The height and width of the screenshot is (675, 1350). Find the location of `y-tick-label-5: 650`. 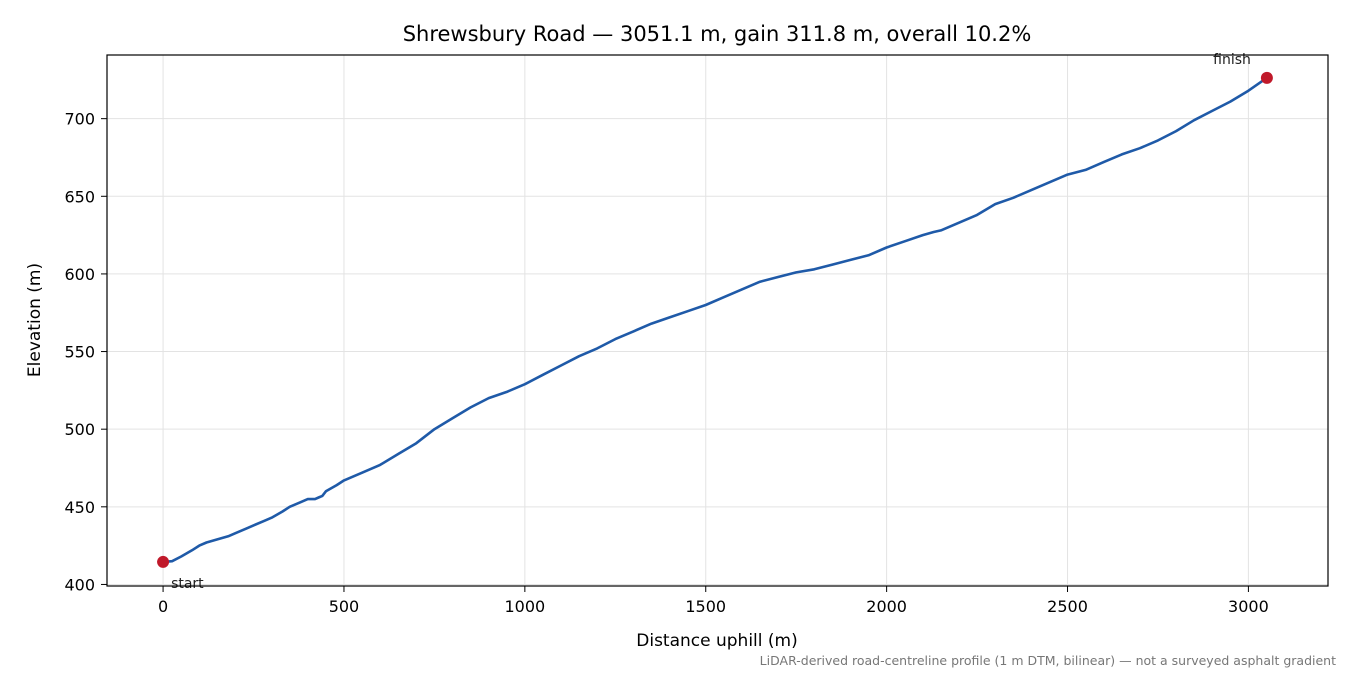

y-tick-label-5: 650 is located at coordinates (79, 196).